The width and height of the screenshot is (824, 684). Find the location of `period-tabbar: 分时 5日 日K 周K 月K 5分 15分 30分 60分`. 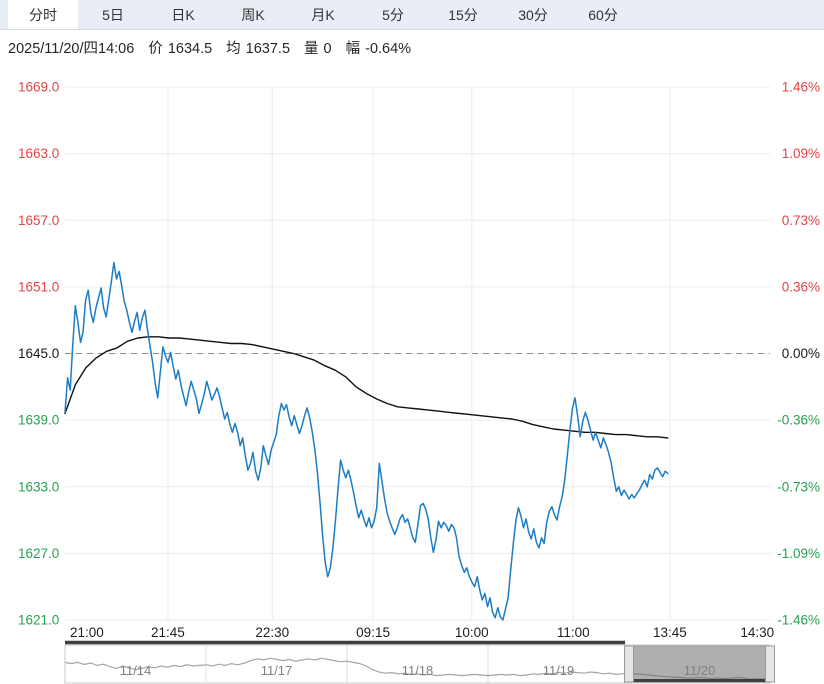

period-tabbar: 分时 5日 日K 周K 月K 5分 15分 30分 60分 is located at coordinates (412, 15).